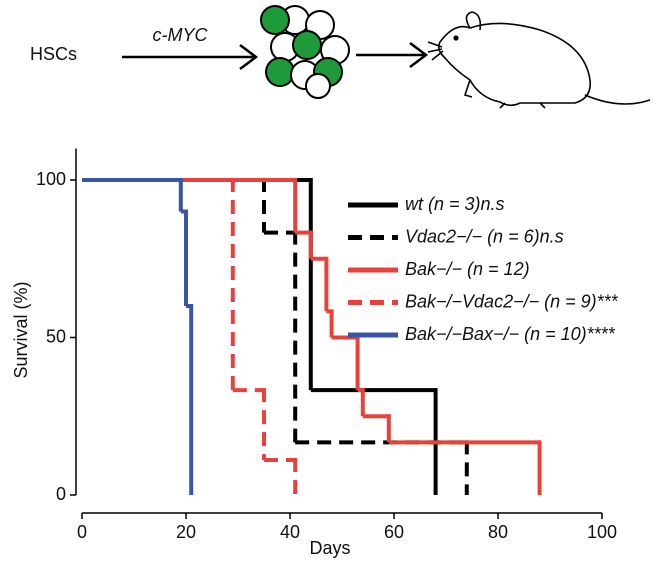 The height and width of the screenshot is (566, 654). What do you see at coordinates (394, 532) in the screenshot?
I see `x-tick-label: 60` at bounding box center [394, 532].